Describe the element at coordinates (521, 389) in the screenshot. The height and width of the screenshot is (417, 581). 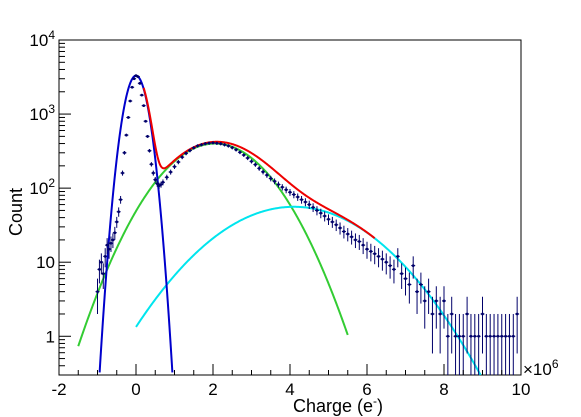
I see `x-tick-label: 10` at that location.